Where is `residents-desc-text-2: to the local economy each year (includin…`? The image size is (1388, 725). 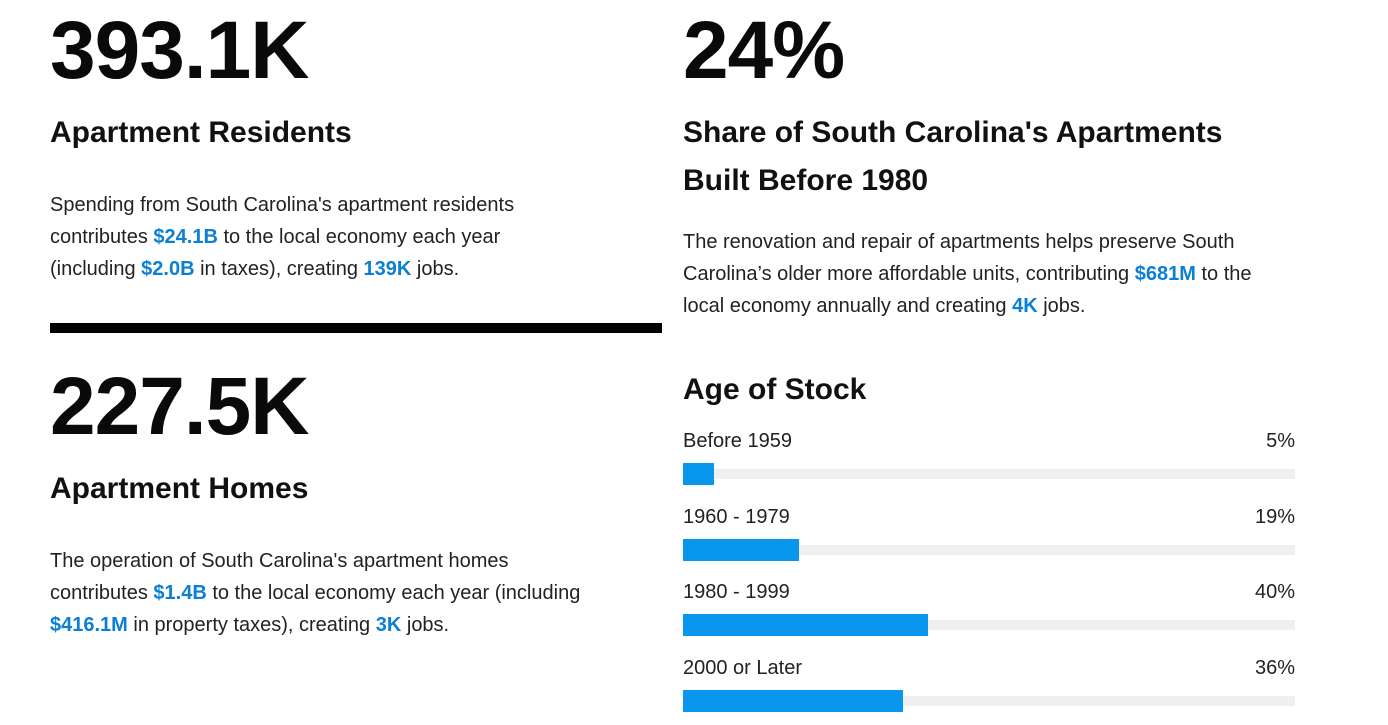 residents-desc-text-2: to the local economy each year (includin… is located at coordinates (275, 253).